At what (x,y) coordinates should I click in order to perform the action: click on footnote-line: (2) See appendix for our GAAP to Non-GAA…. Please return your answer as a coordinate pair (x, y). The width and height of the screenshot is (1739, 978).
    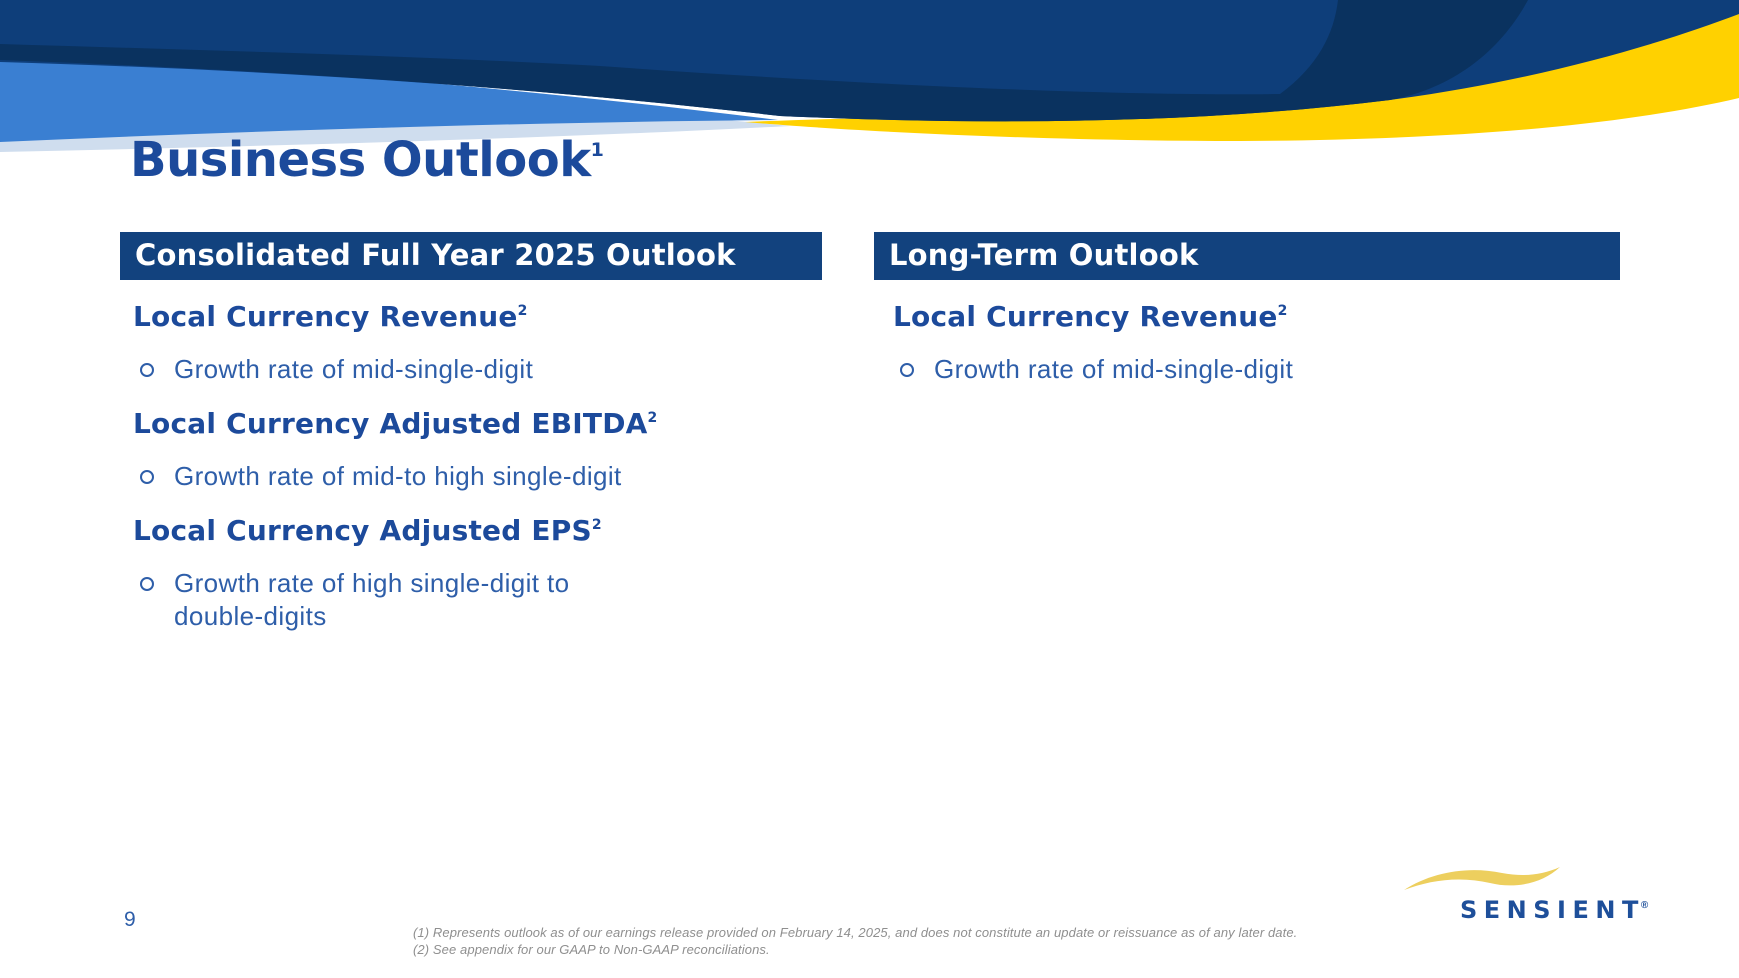
    Looking at the image, I should click on (591, 949).